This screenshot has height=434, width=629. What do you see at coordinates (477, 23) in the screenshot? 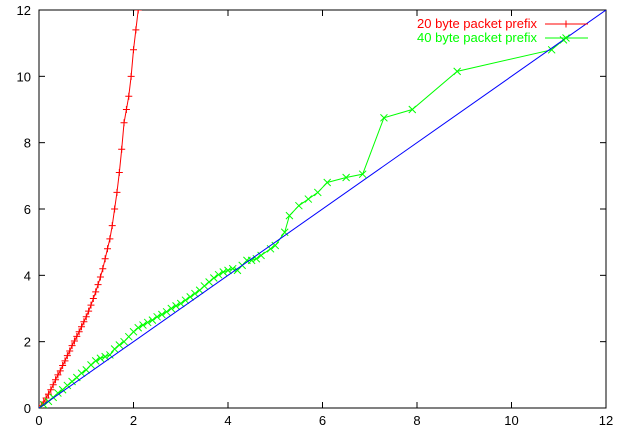
I see `legend-label: 20 byte packet prefix` at bounding box center [477, 23].